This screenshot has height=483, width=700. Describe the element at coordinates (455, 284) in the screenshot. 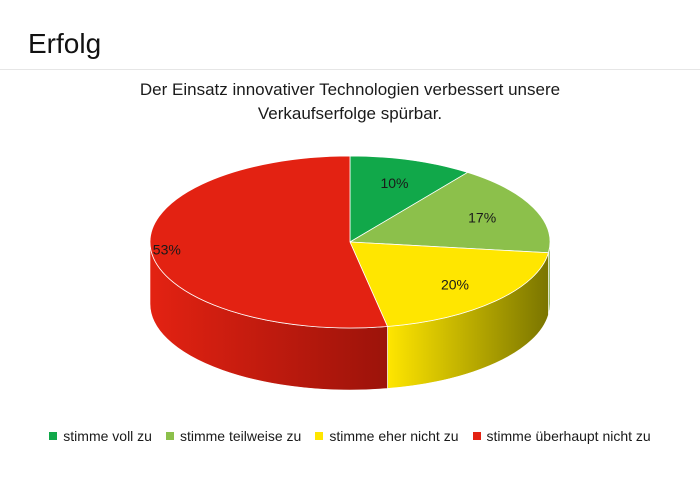

I see `data-label-2: 20%` at that location.